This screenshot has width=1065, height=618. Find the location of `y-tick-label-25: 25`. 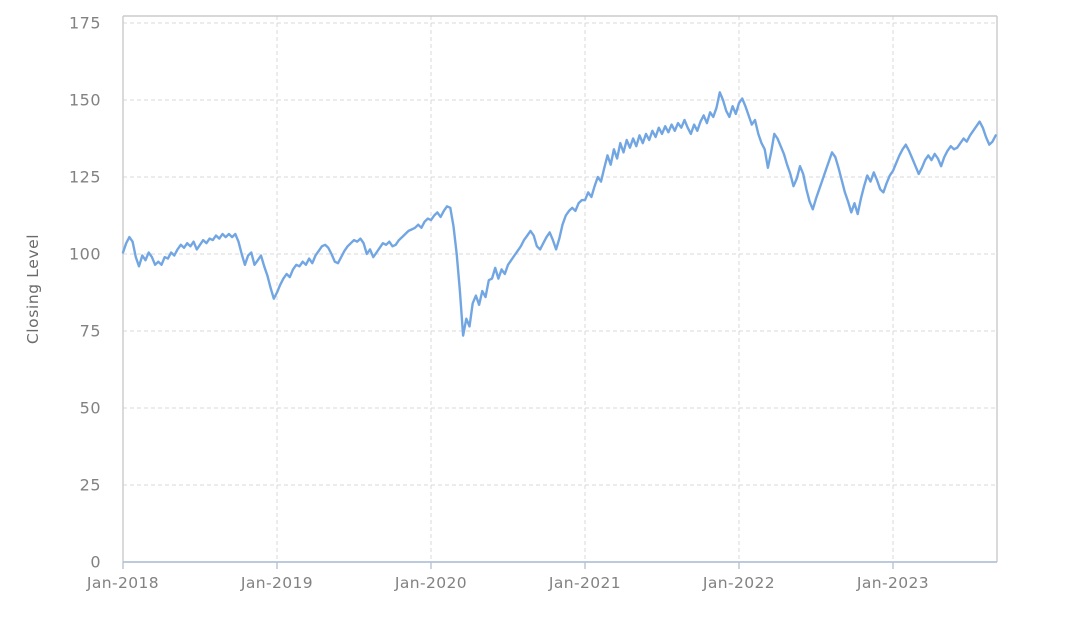

y-tick-label-25: 25 is located at coordinates (90, 485).